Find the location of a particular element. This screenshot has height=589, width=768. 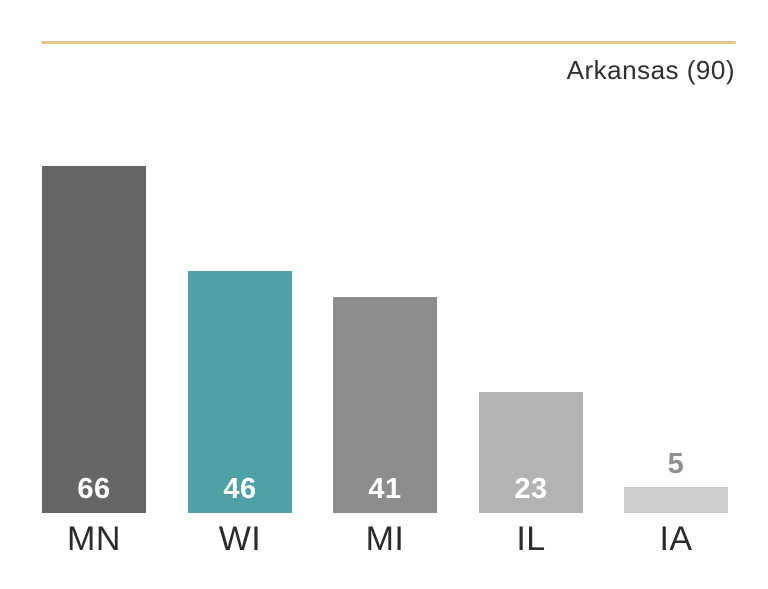

bar-value-label: 46 is located at coordinates (240, 489).